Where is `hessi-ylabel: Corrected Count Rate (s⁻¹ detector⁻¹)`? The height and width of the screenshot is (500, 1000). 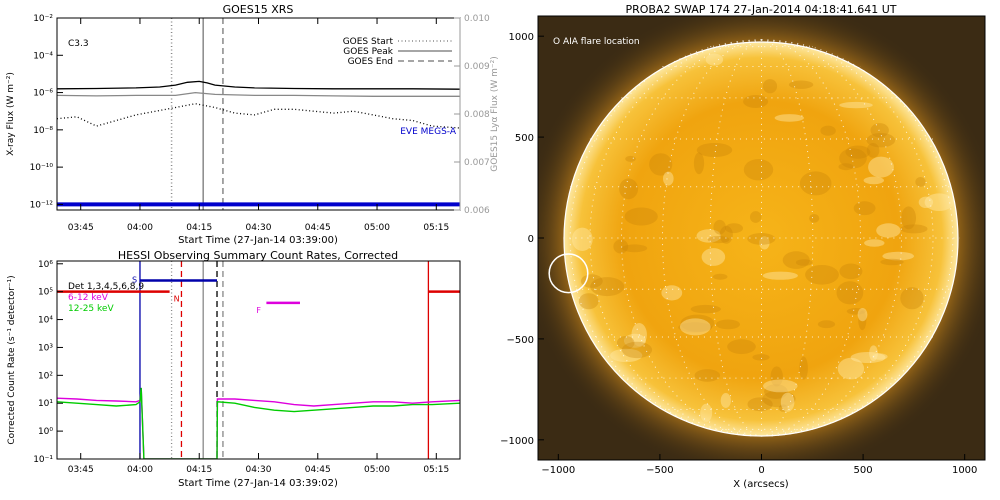
hessi-ylabel: Corrected Count Rate (s⁻¹ detector⁻¹) is located at coordinates (12, 359).